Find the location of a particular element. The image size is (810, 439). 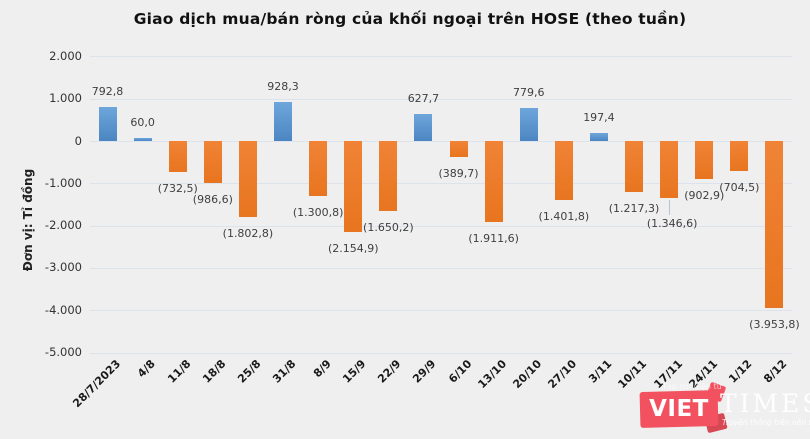

data-label: 928,3 is located at coordinates (283, 86).